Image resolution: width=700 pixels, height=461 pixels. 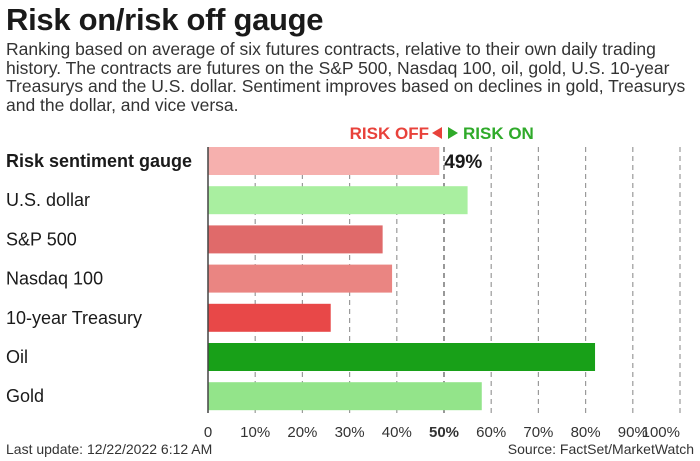 What do you see at coordinates (17, 357) in the screenshot?
I see `category-label: Oil` at bounding box center [17, 357].